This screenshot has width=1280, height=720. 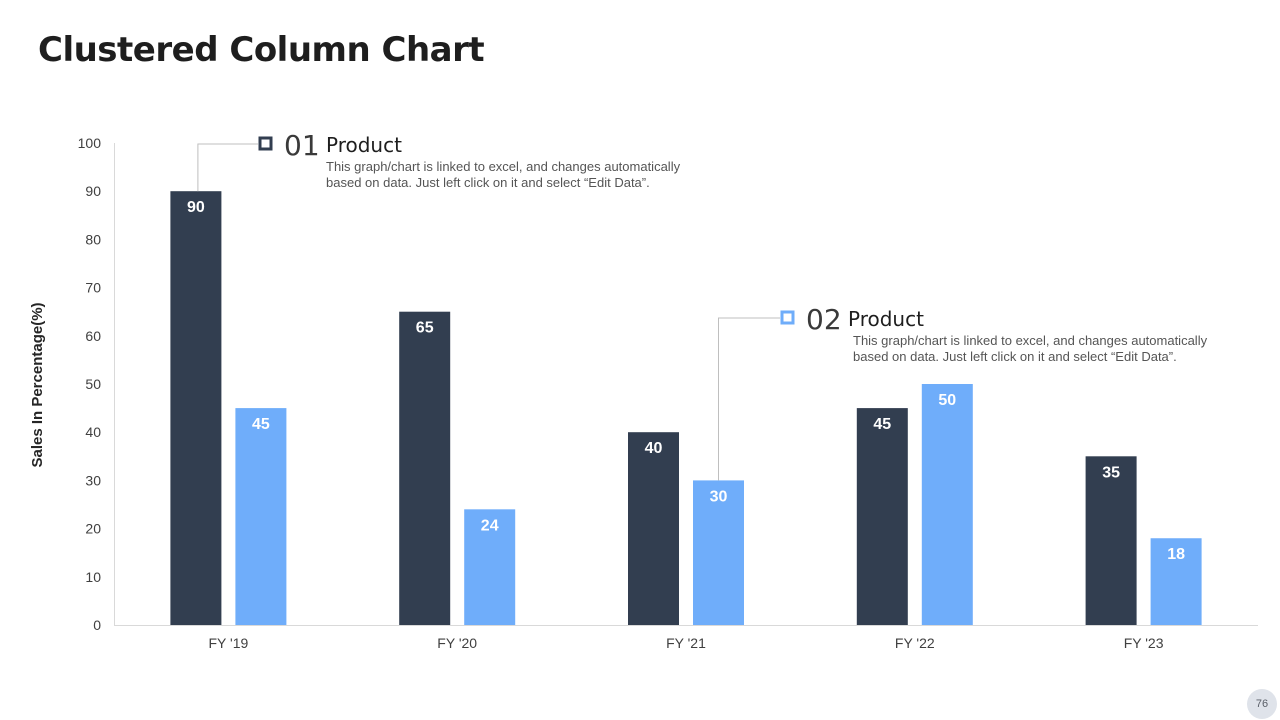 I want to click on bar-value-label: 35, so click(x=1111, y=472).